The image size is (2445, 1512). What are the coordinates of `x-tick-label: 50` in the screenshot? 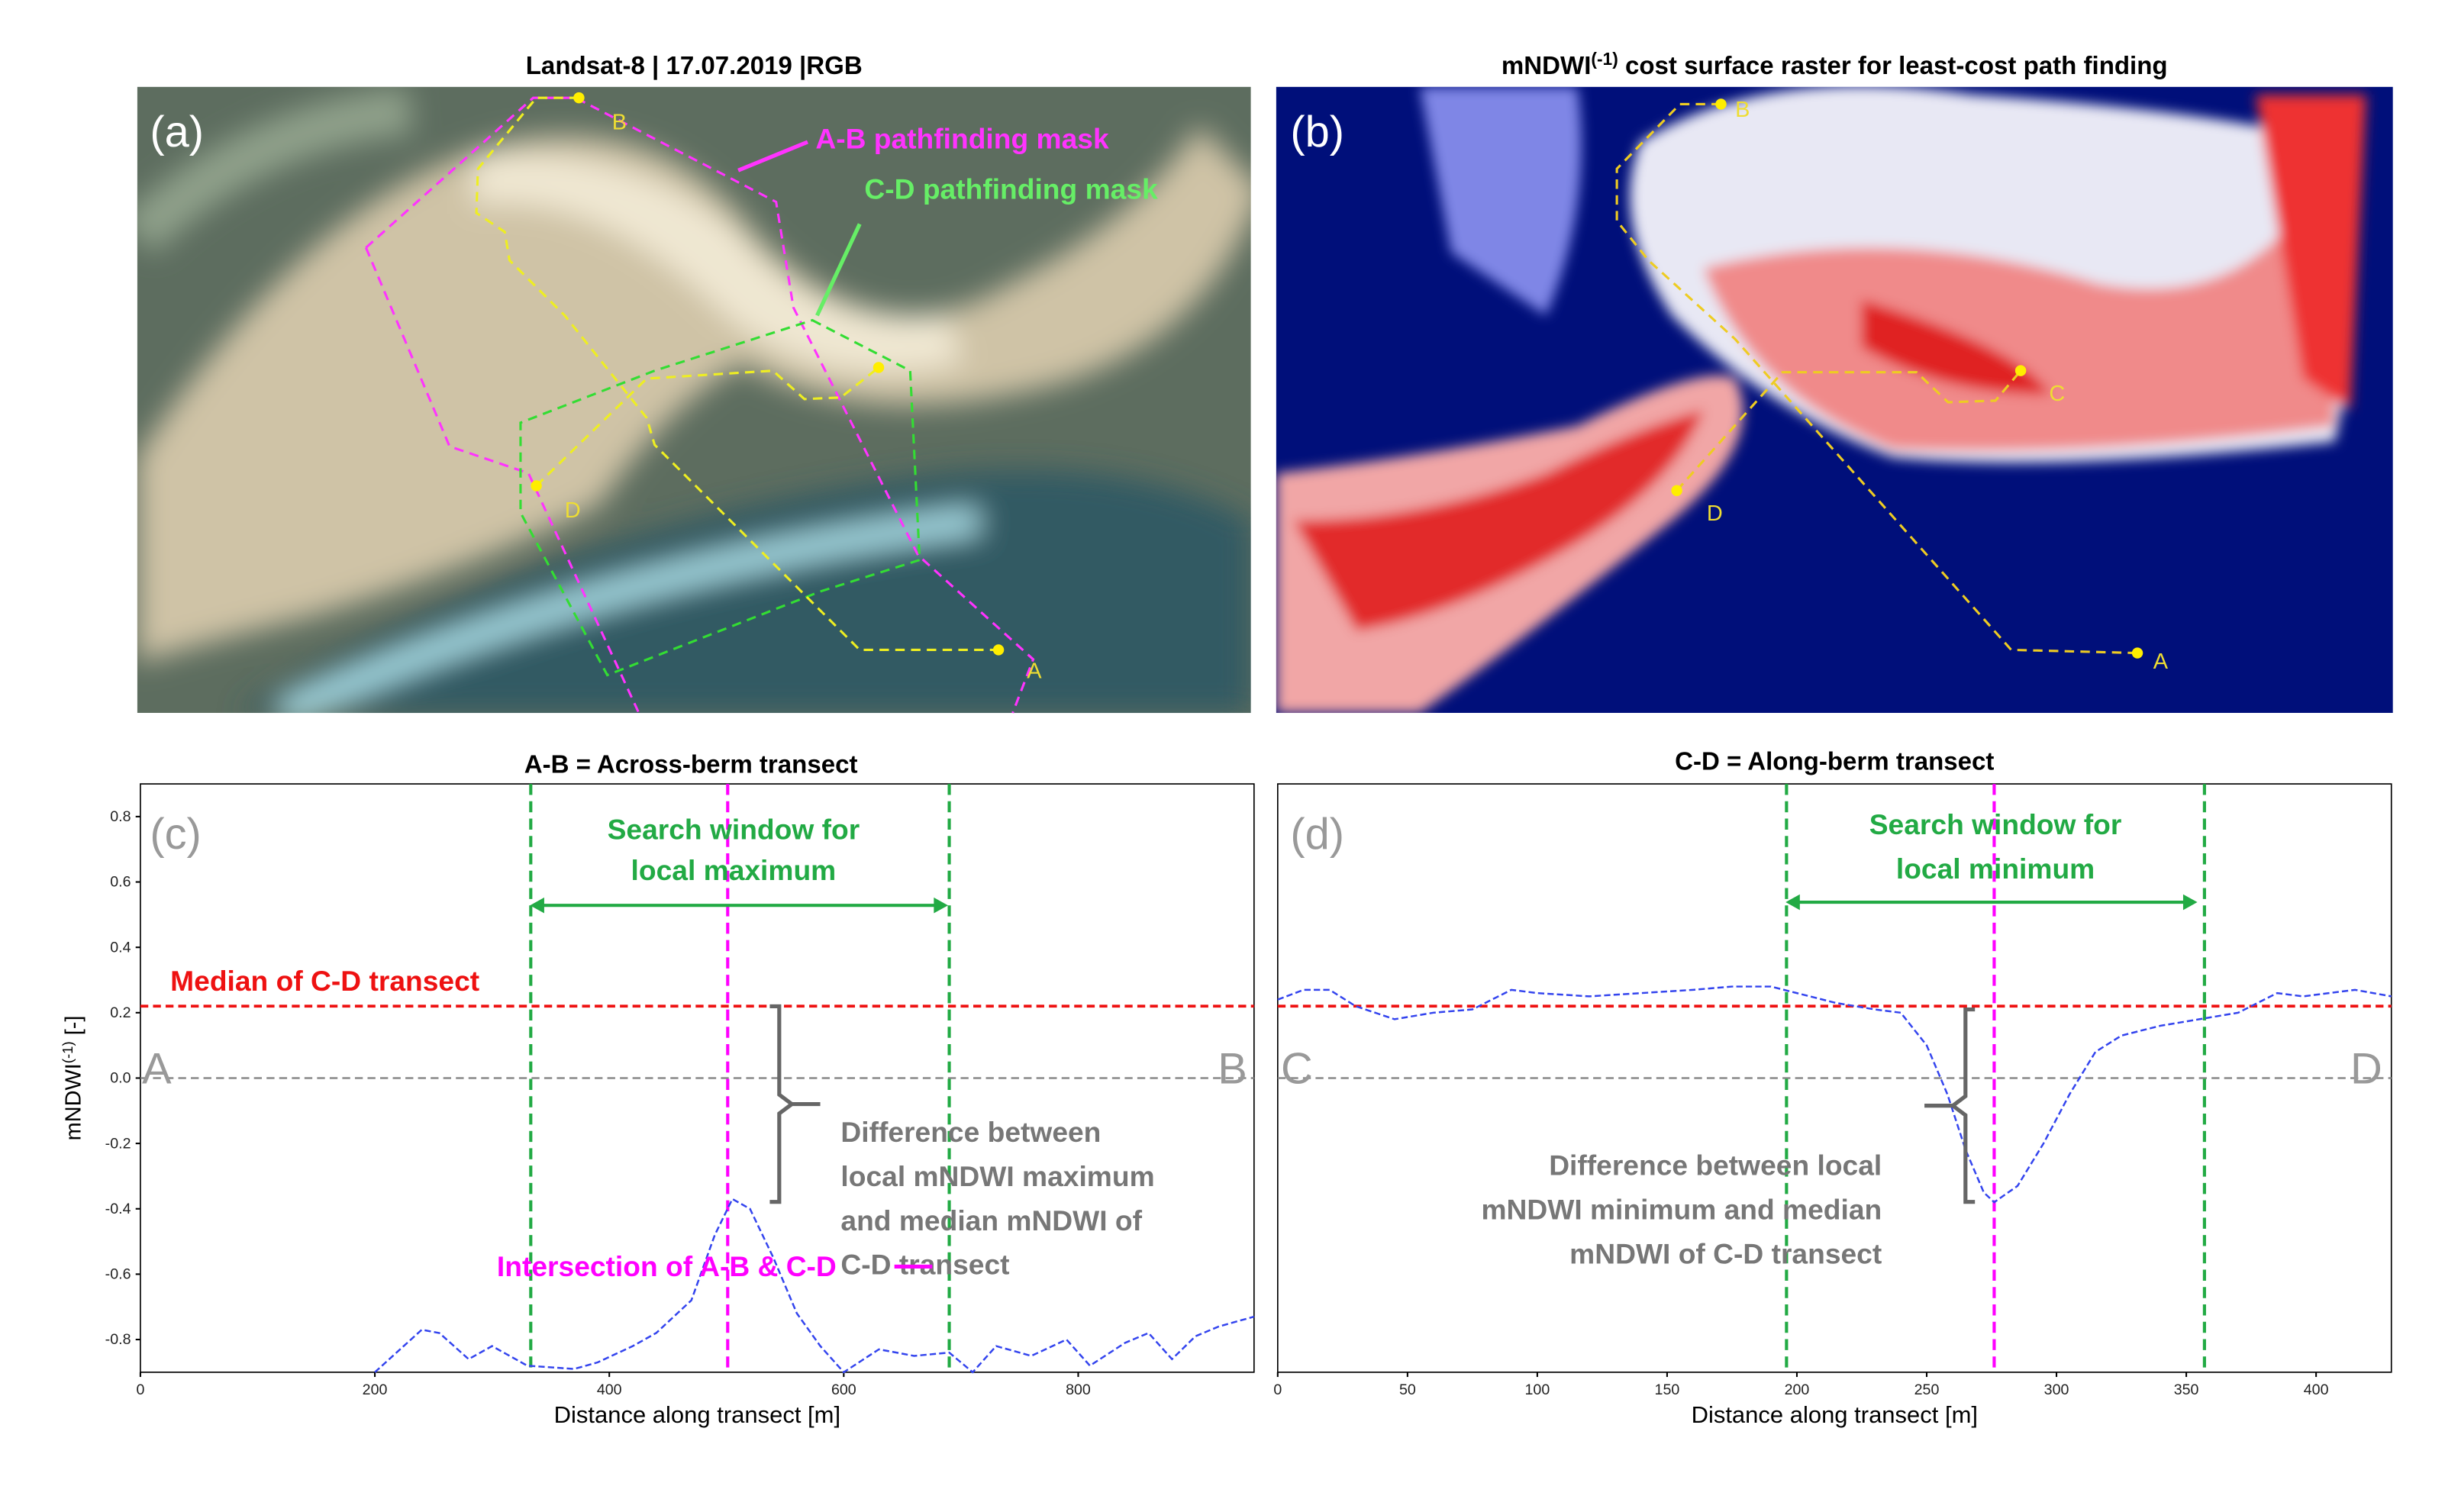 It's located at (1408, 1389).